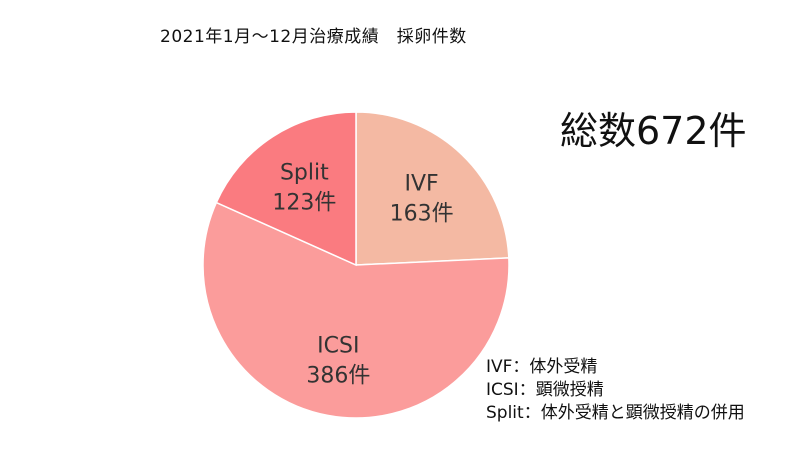 The width and height of the screenshot is (800, 450). Describe the element at coordinates (304, 202) in the screenshot. I see `slice-value-label-split: 123件` at that location.